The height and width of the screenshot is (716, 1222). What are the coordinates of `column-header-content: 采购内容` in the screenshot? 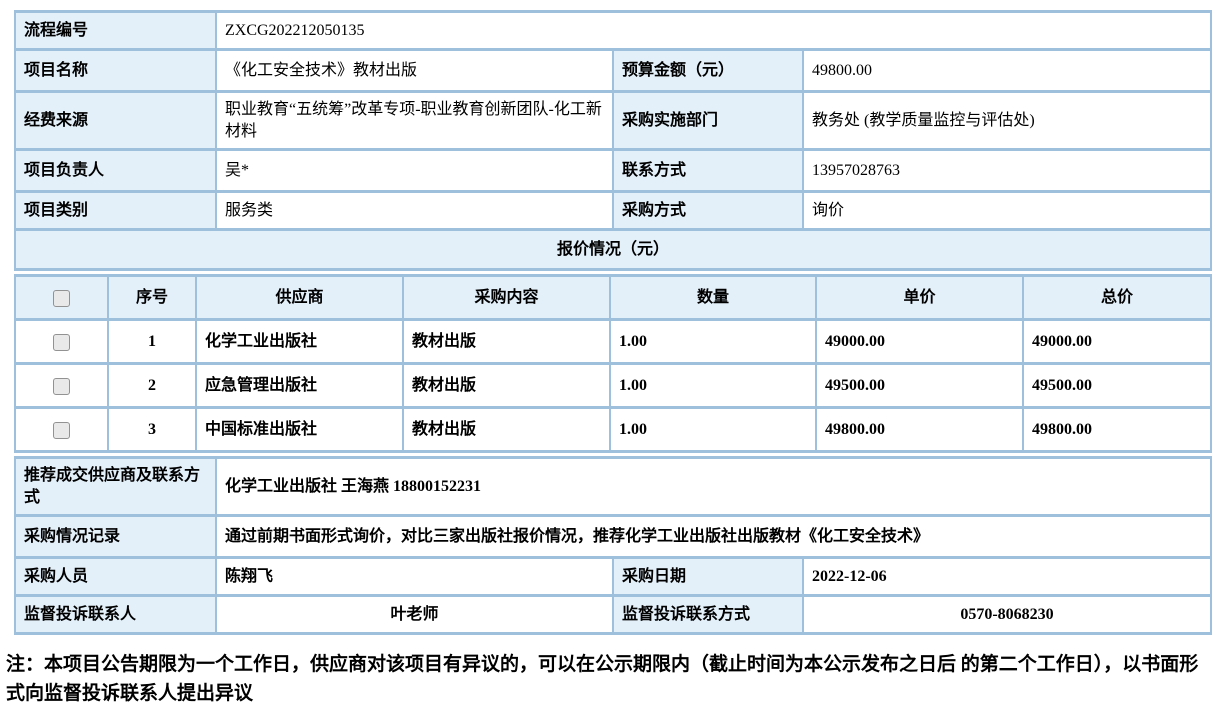 It's located at (506, 298).